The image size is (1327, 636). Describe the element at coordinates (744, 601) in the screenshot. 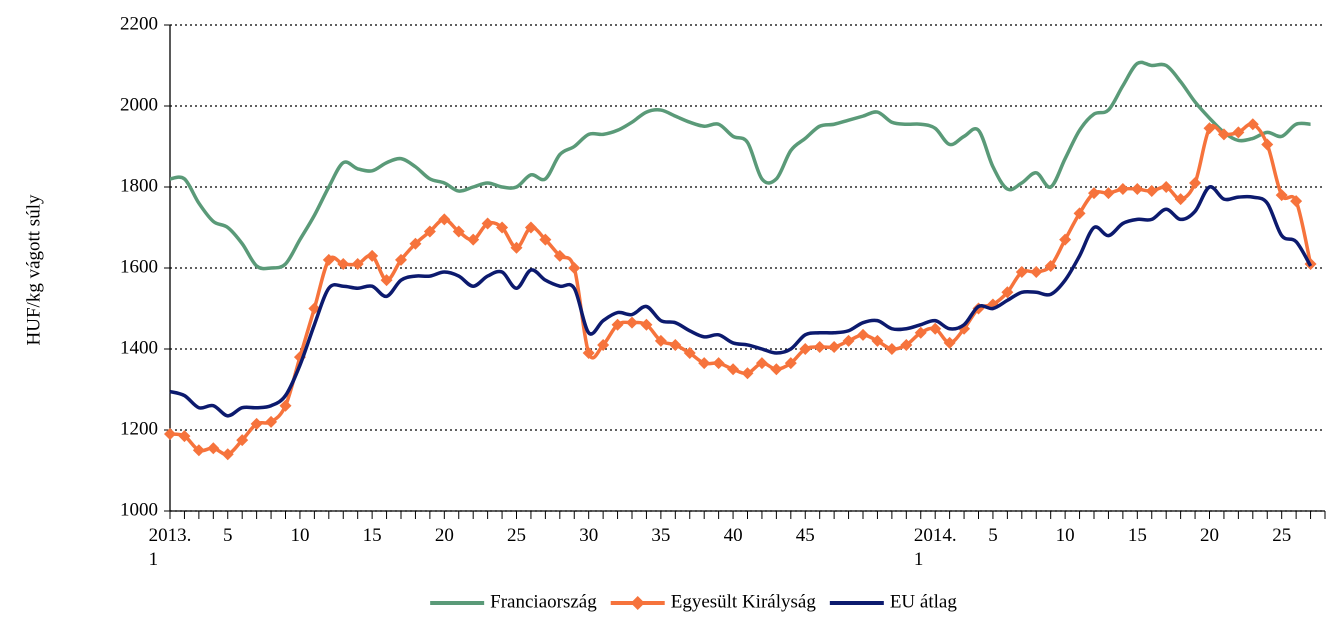

I see `legend-label: Egyesült Királyság` at that location.